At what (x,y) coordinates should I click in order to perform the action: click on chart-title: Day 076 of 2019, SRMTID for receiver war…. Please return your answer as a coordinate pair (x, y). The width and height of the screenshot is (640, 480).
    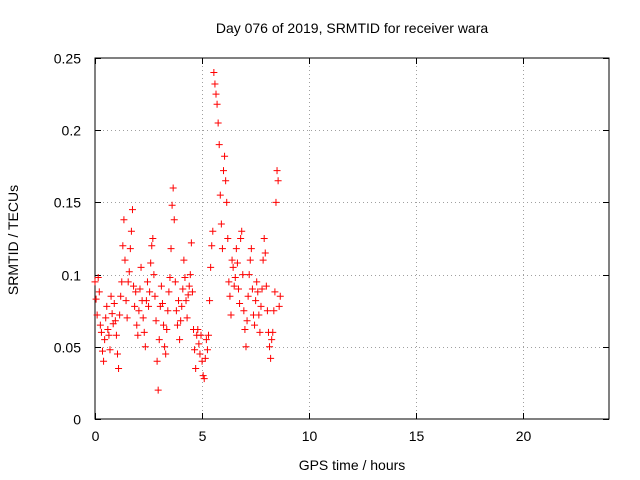
    Looking at the image, I should click on (352, 28).